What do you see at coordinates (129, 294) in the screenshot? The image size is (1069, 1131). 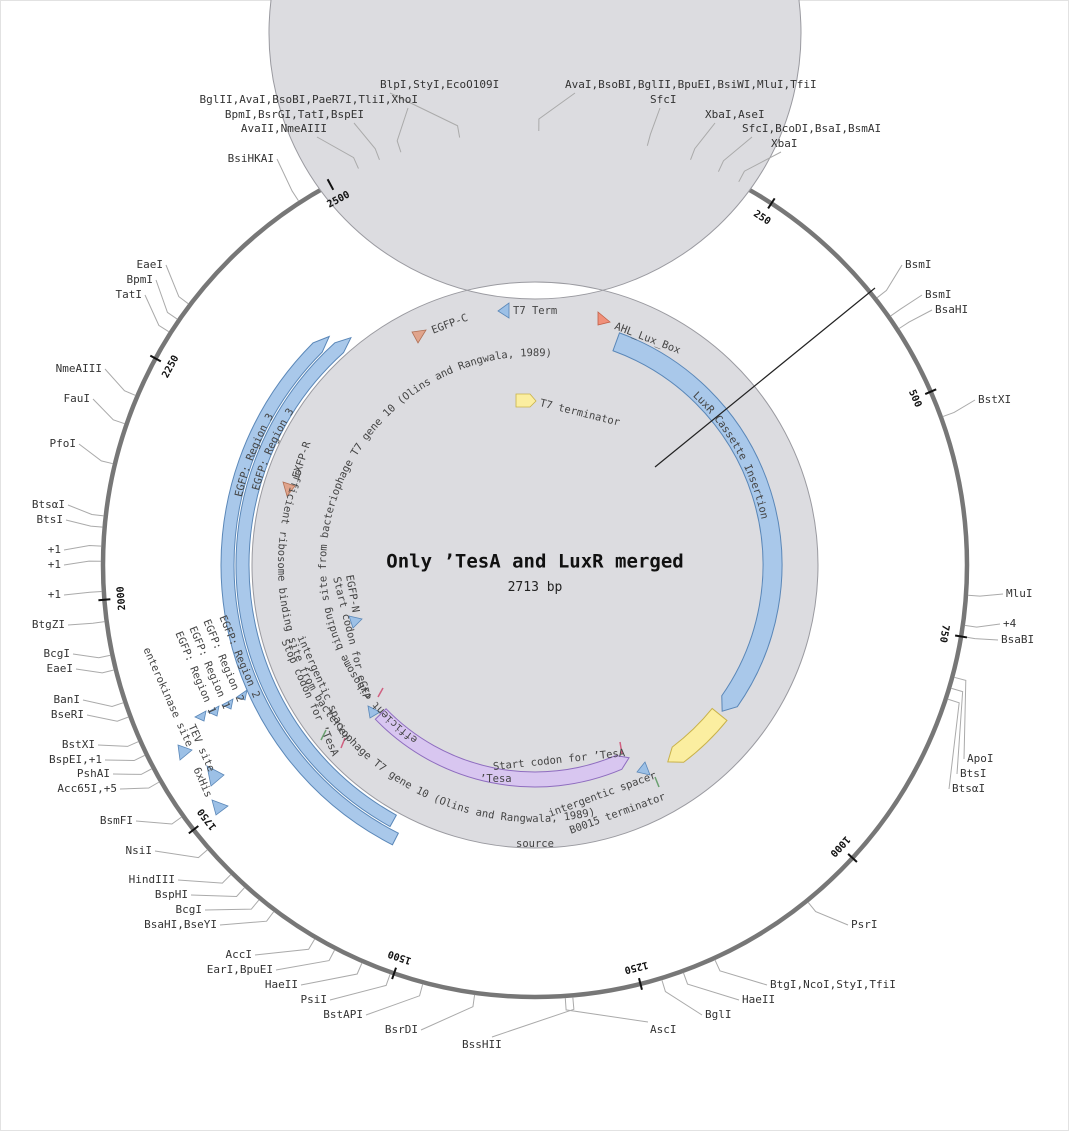 I see `enzyme-label: TatI` at bounding box center [129, 294].